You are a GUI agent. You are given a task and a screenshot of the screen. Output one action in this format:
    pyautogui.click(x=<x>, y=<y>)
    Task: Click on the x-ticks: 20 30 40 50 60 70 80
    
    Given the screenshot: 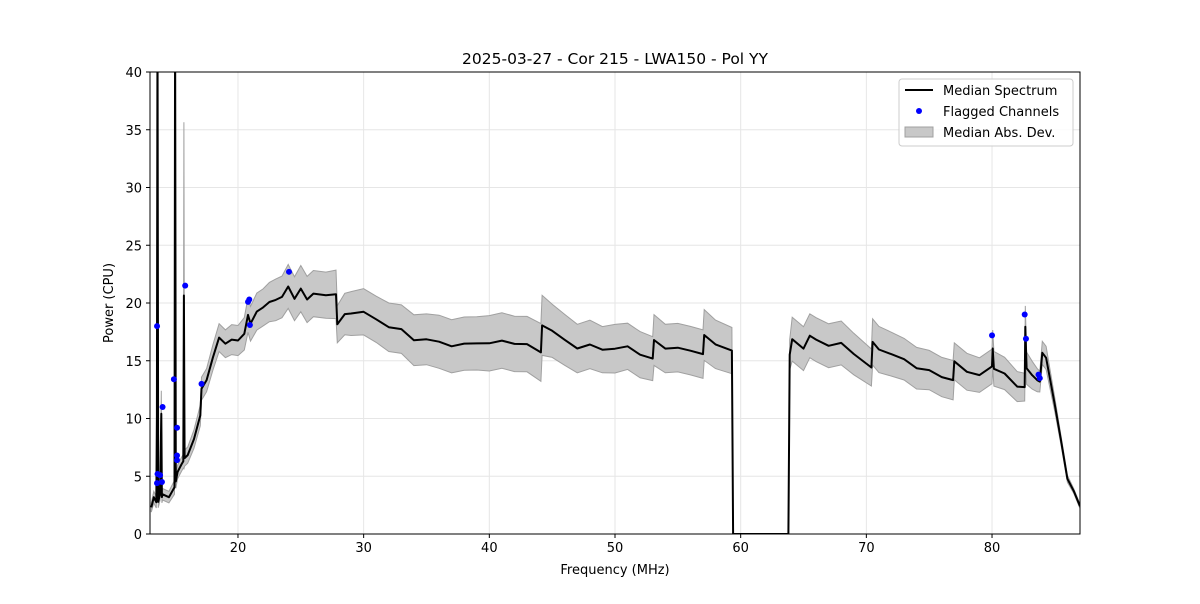 What is the action you would take?
    pyautogui.click(x=615, y=545)
    